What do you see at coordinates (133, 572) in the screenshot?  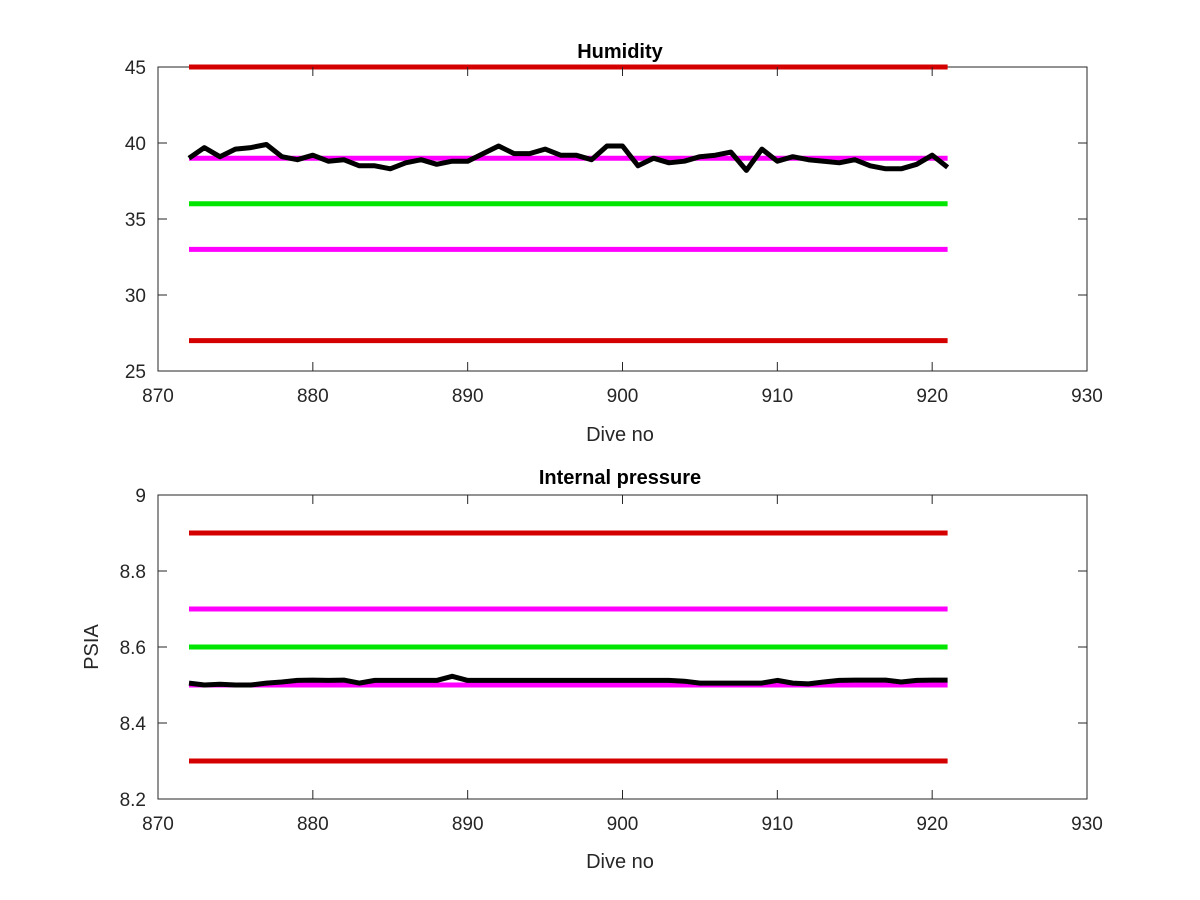 I see `y-tick-label: 8.8` at bounding box center [133, 572].